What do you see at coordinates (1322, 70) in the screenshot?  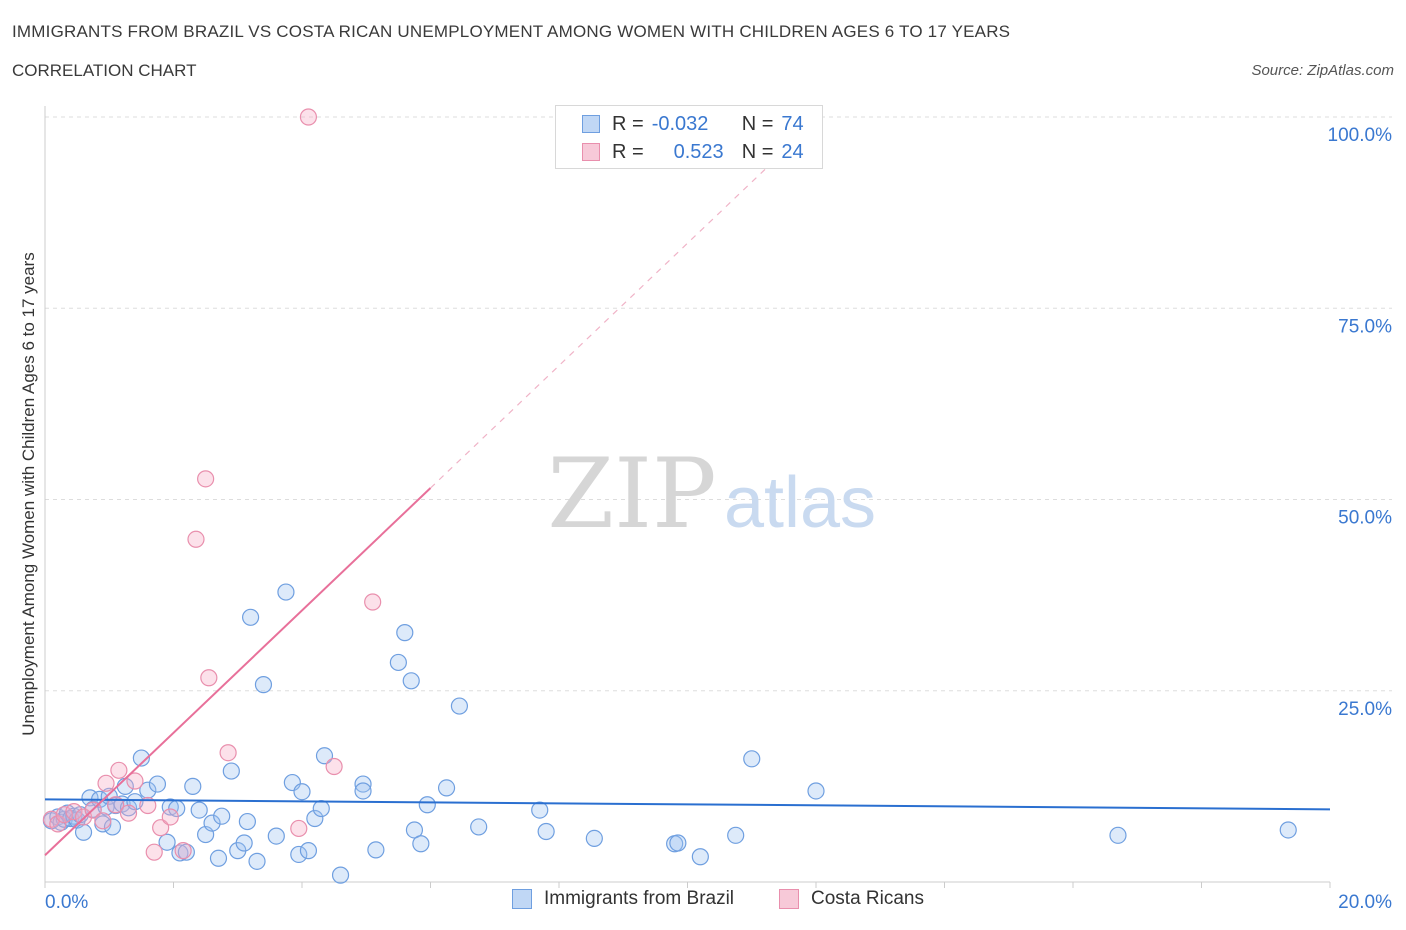 I see `source-label: Source: ZipAtlas.com` at bounding box center [1322, 70].